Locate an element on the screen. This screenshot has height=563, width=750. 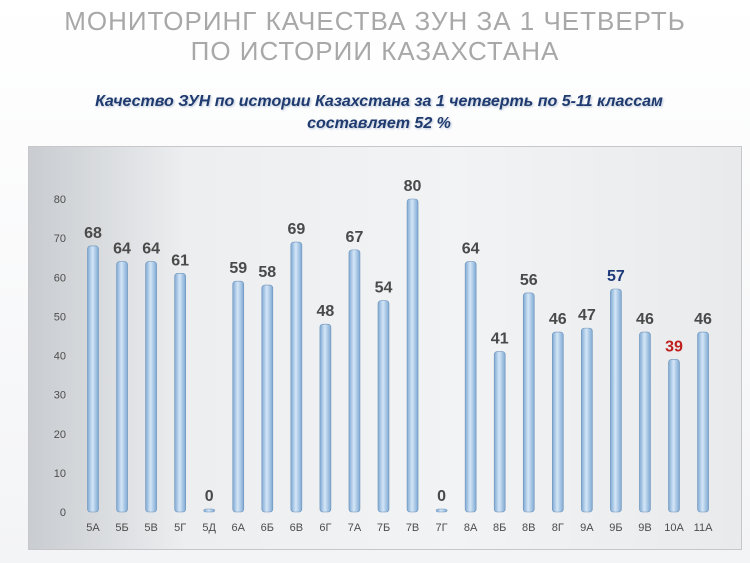
x-tick-label-8Б: 8Б is located at coordinates (499, 528).